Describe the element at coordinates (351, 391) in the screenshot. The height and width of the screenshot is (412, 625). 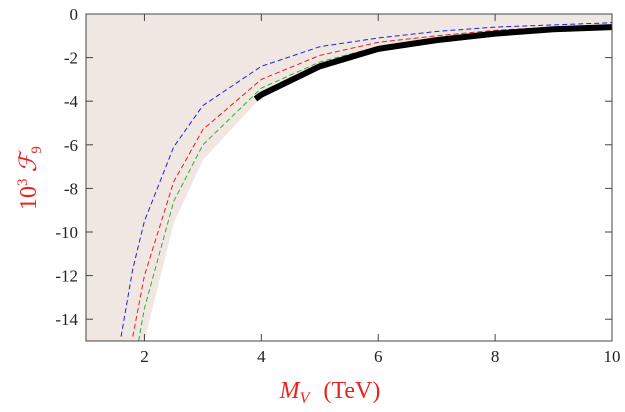
I see `x-label-unit: (TeV)` at that location.